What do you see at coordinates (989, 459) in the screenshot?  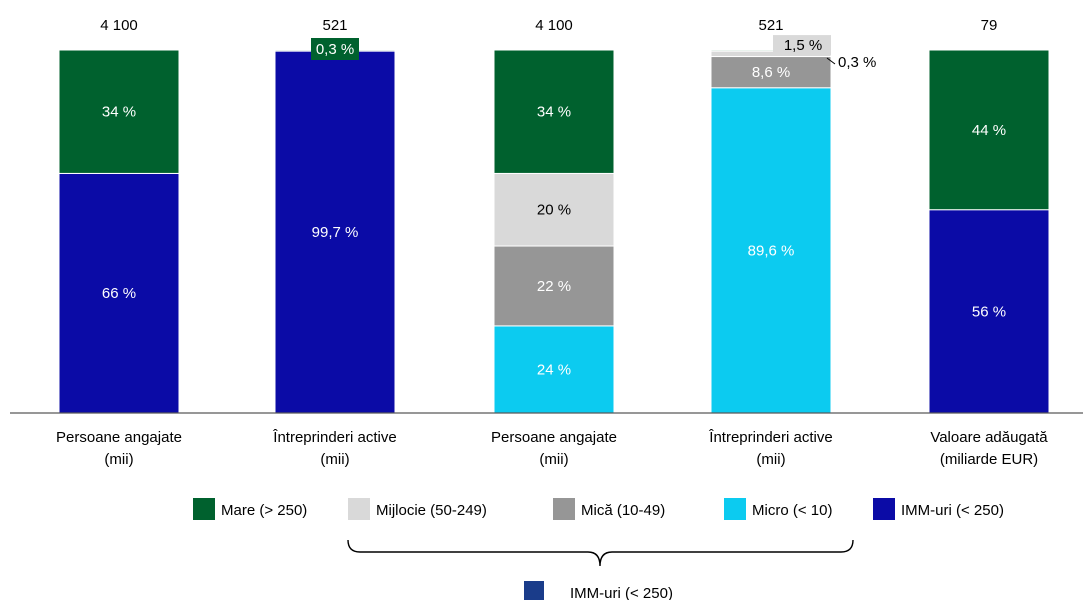 I see `category-label: (miliarde EUR)` at bounding box center [989, 459].